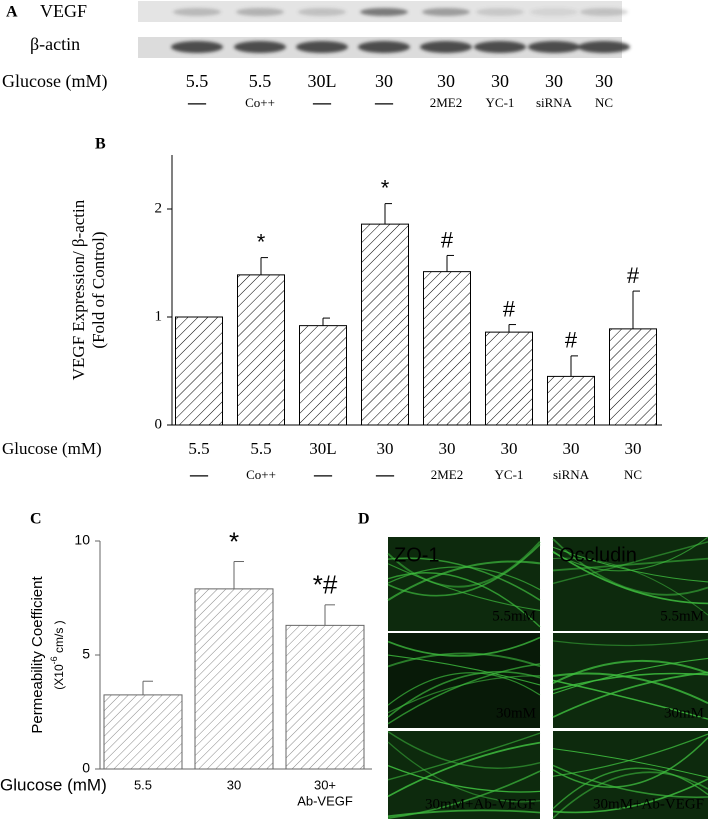  I want to click on column-label: Occludin, so click(598, 555).